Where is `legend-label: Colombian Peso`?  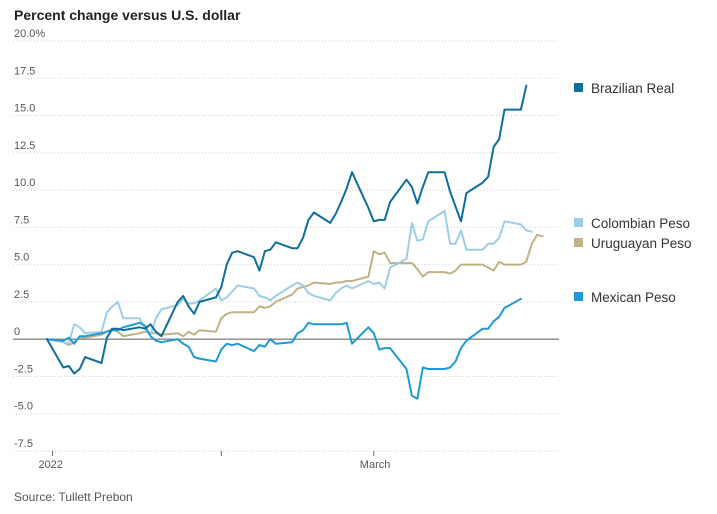
legend-label: Colombian Peso is located at coordinates (640, 223).